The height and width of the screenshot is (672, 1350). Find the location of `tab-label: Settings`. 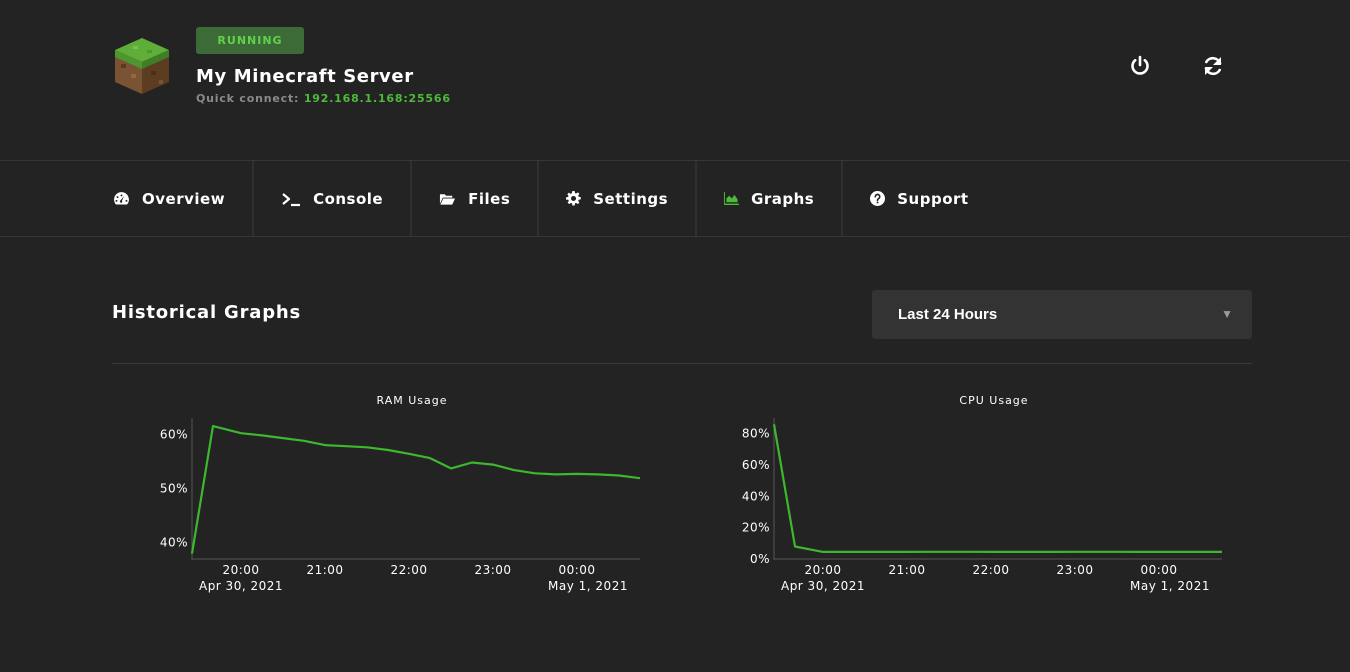

tab-label: Settings is located at coordinates (631, 198).